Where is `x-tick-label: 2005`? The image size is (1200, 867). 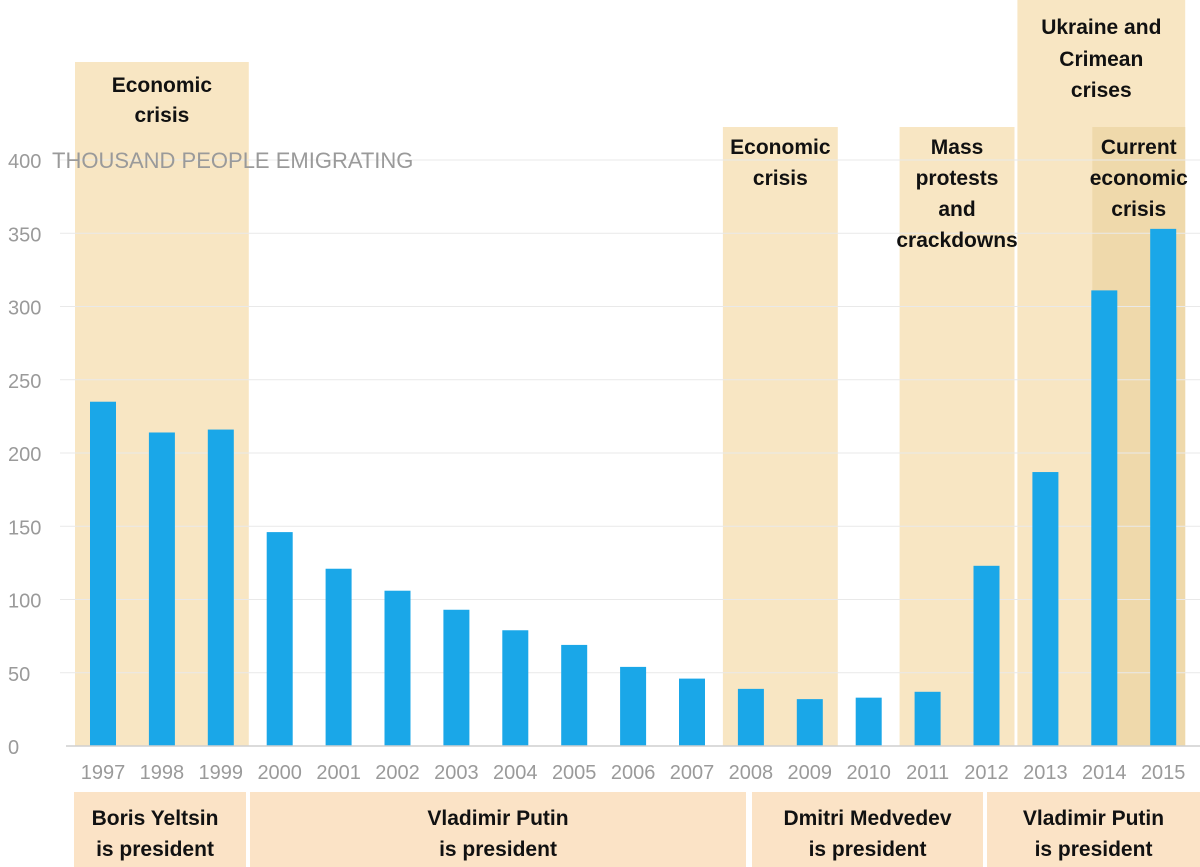 x-tick-label: 2005 is located at coordinates (574, 773).